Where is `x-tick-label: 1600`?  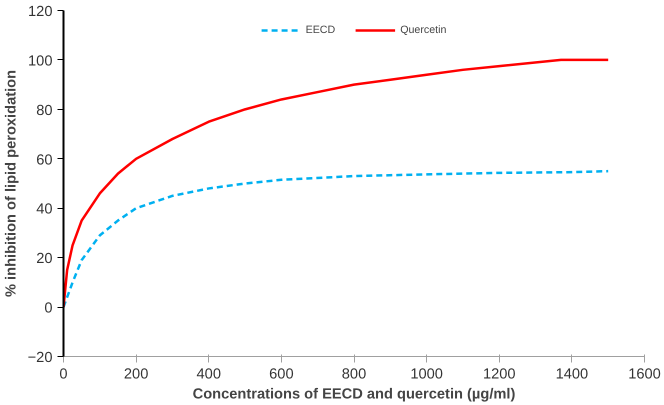
x-tick-label: 1600 is located at coordinates (644, 374).